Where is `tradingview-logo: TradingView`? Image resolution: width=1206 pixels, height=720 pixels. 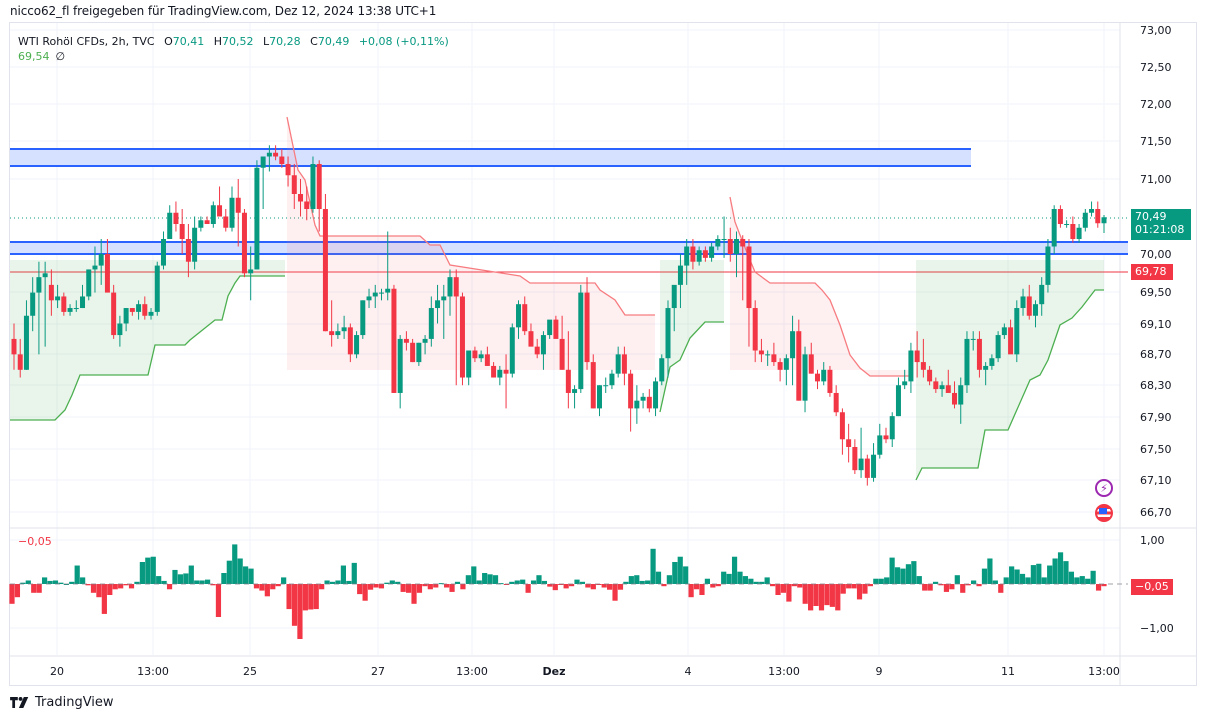
tradingview-logo: TradingView is located at coordinates (62, 702).